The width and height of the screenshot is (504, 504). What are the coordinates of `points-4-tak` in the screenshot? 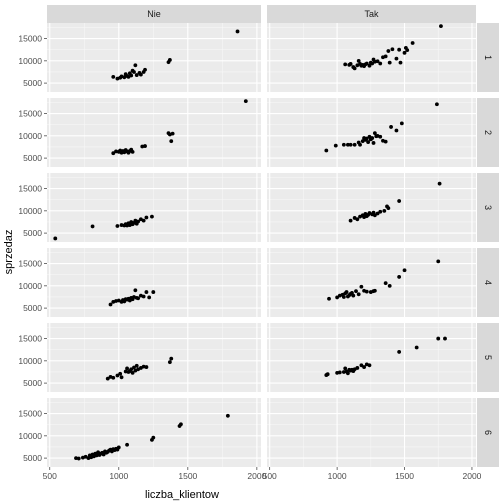 It's located at (384, 280).